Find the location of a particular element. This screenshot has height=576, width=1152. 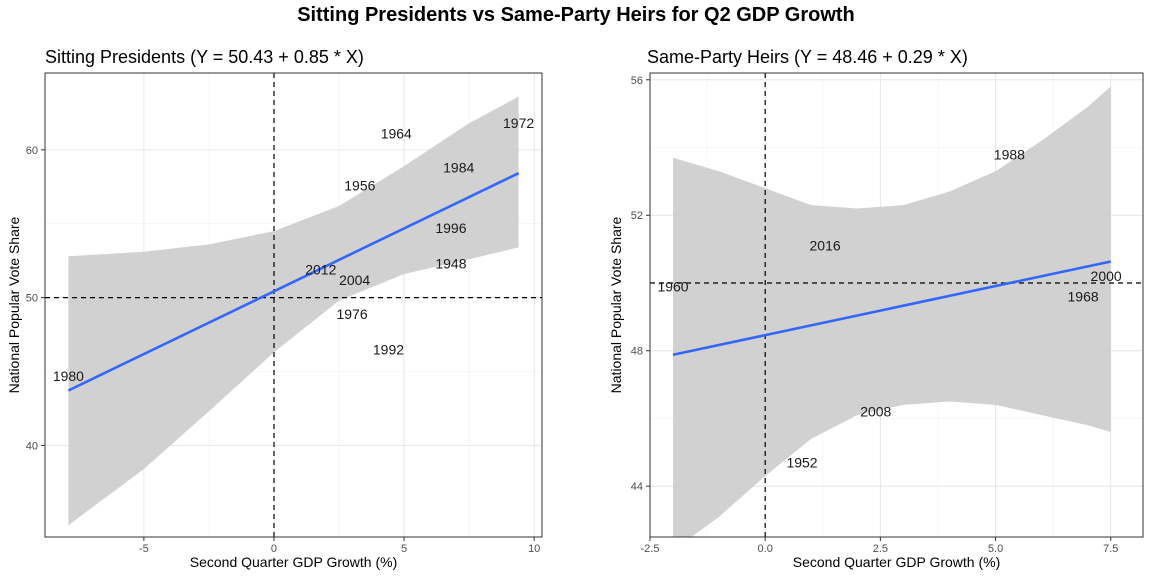

point-label-2000: 2000 is located at coordinates (1106, 276).